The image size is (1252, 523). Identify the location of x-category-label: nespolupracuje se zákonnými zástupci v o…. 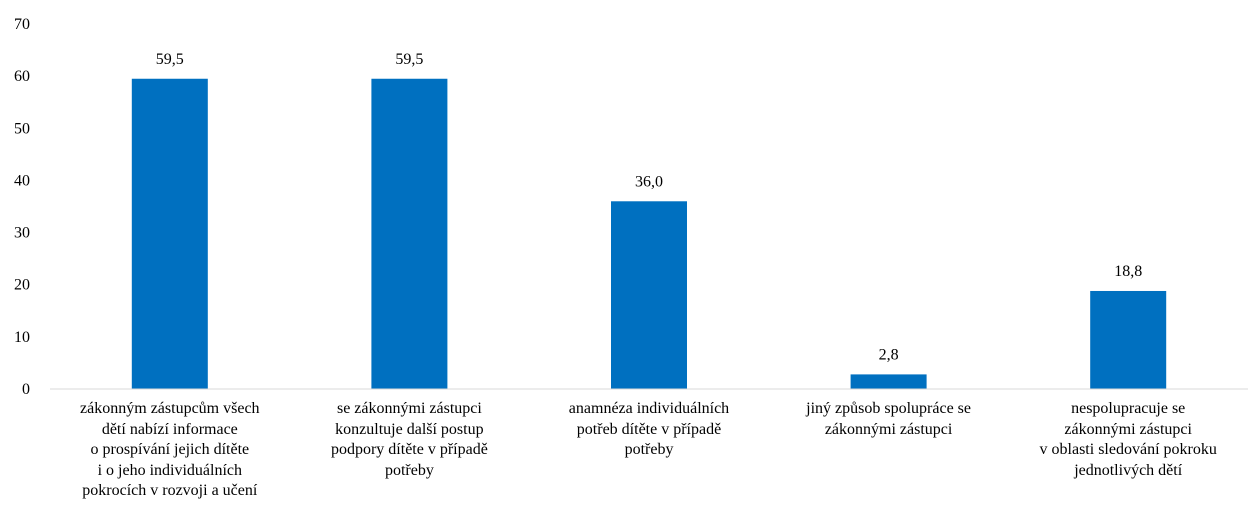
(1128, 440).